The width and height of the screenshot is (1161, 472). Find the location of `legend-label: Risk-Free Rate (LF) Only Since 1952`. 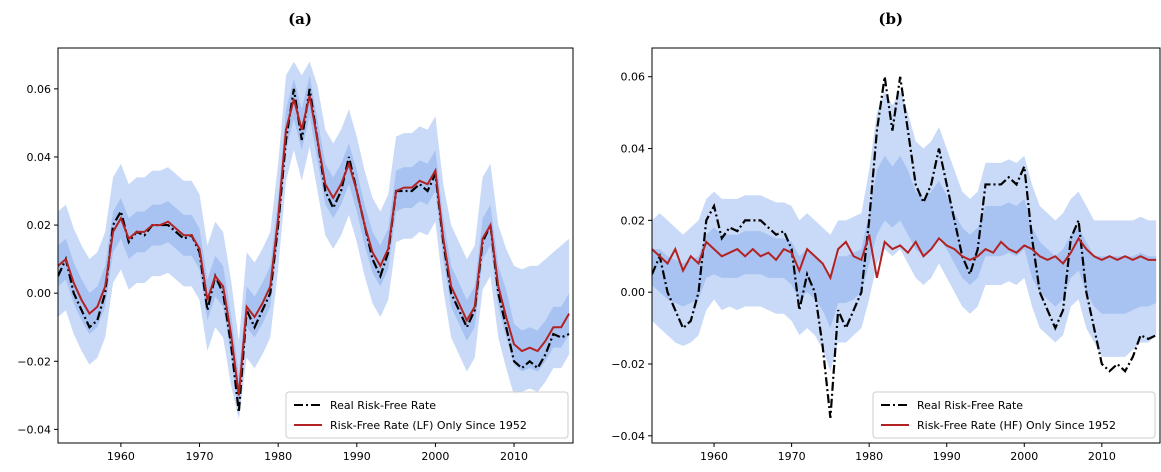

legend-label: Risk-Free Rate (LF) Only Since 1952 is located at coordinates (428, 425).